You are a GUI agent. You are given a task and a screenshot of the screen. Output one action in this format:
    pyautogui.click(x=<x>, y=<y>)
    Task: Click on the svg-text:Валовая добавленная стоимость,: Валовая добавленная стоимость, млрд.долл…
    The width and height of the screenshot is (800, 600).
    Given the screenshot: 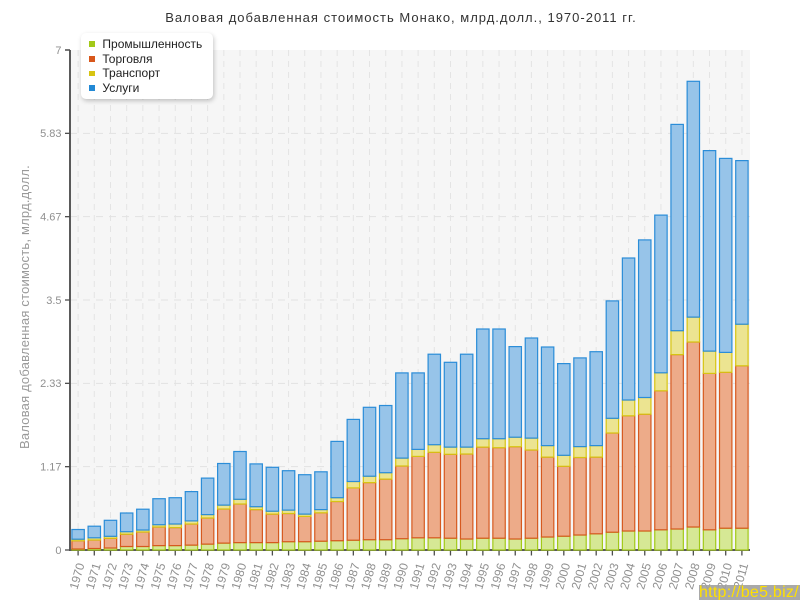 What is the action you would take?
    pyautogui.click(x=24, y=307)
    